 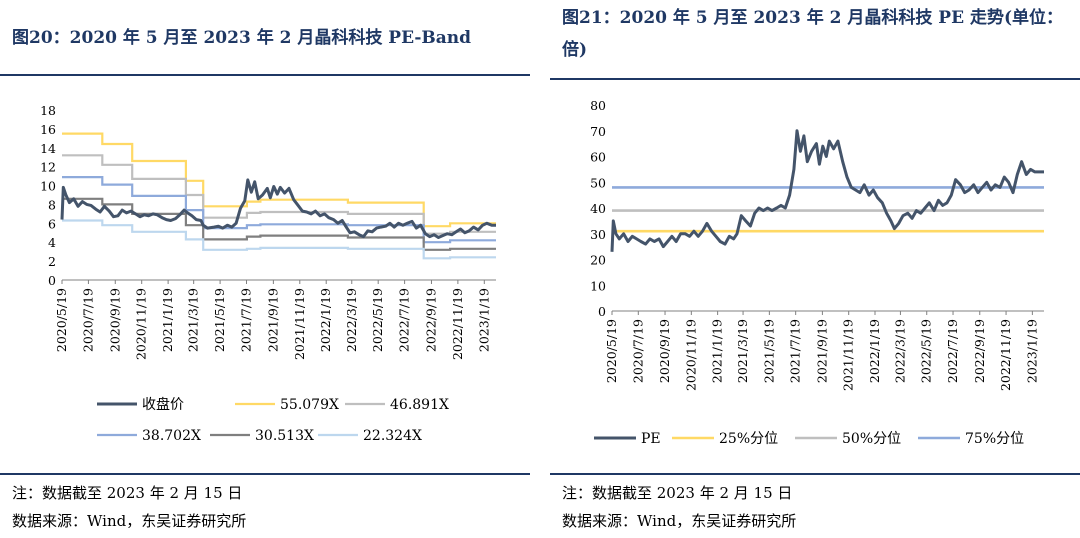 I want to click on y-tick-label: 40, so click(x=598, y=208).